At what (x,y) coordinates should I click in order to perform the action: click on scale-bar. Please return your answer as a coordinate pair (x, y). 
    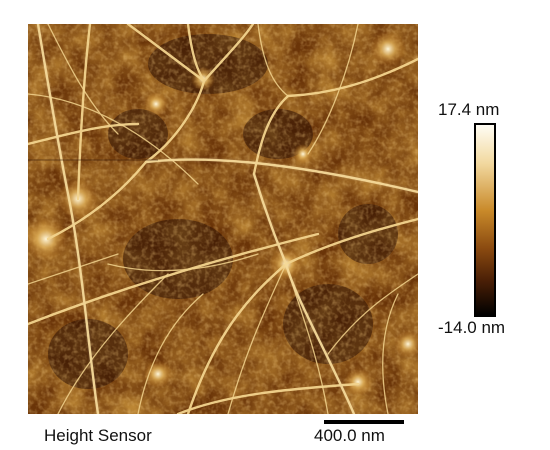
    Looking at the image, I should click on (364, 422).